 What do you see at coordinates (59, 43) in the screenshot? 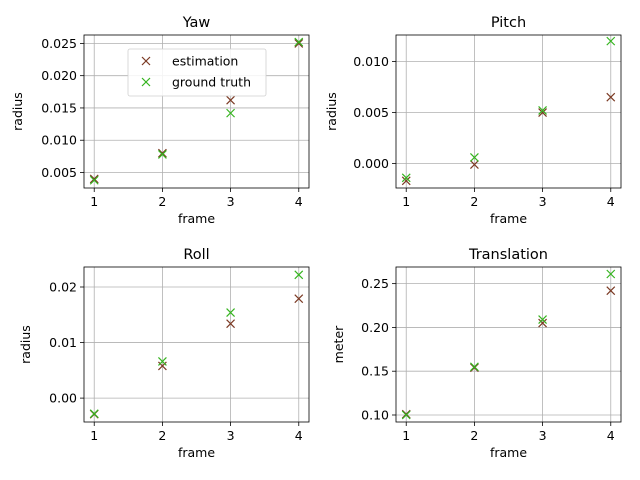
I see `y-tick-label: 0.025` at bounding box center [59, 43].